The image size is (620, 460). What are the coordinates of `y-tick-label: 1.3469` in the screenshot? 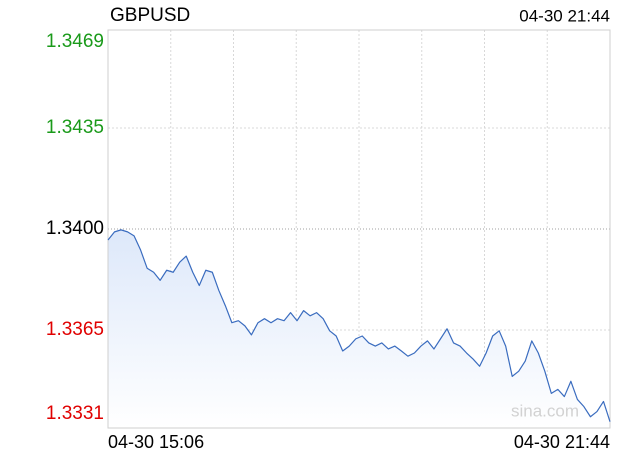 It's located at (75, 41).